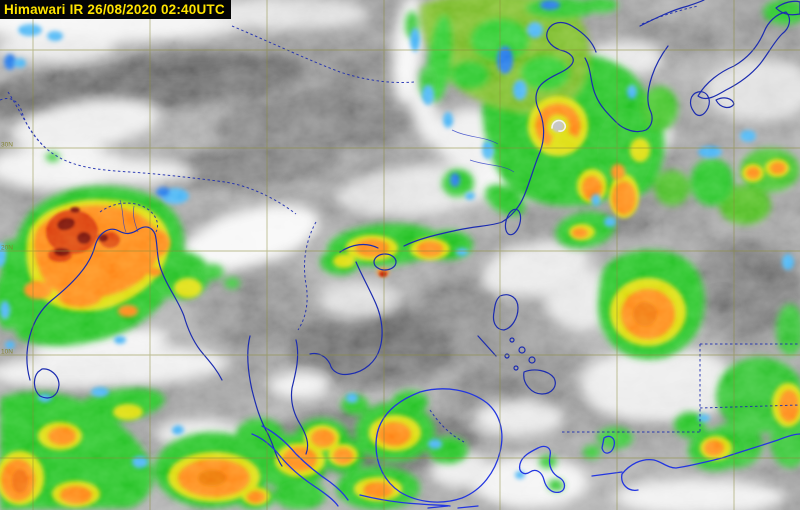 The width and height of the screenshot is (800, 510). I want to click on graticule-label-10n: 10N, so click(7, 352).